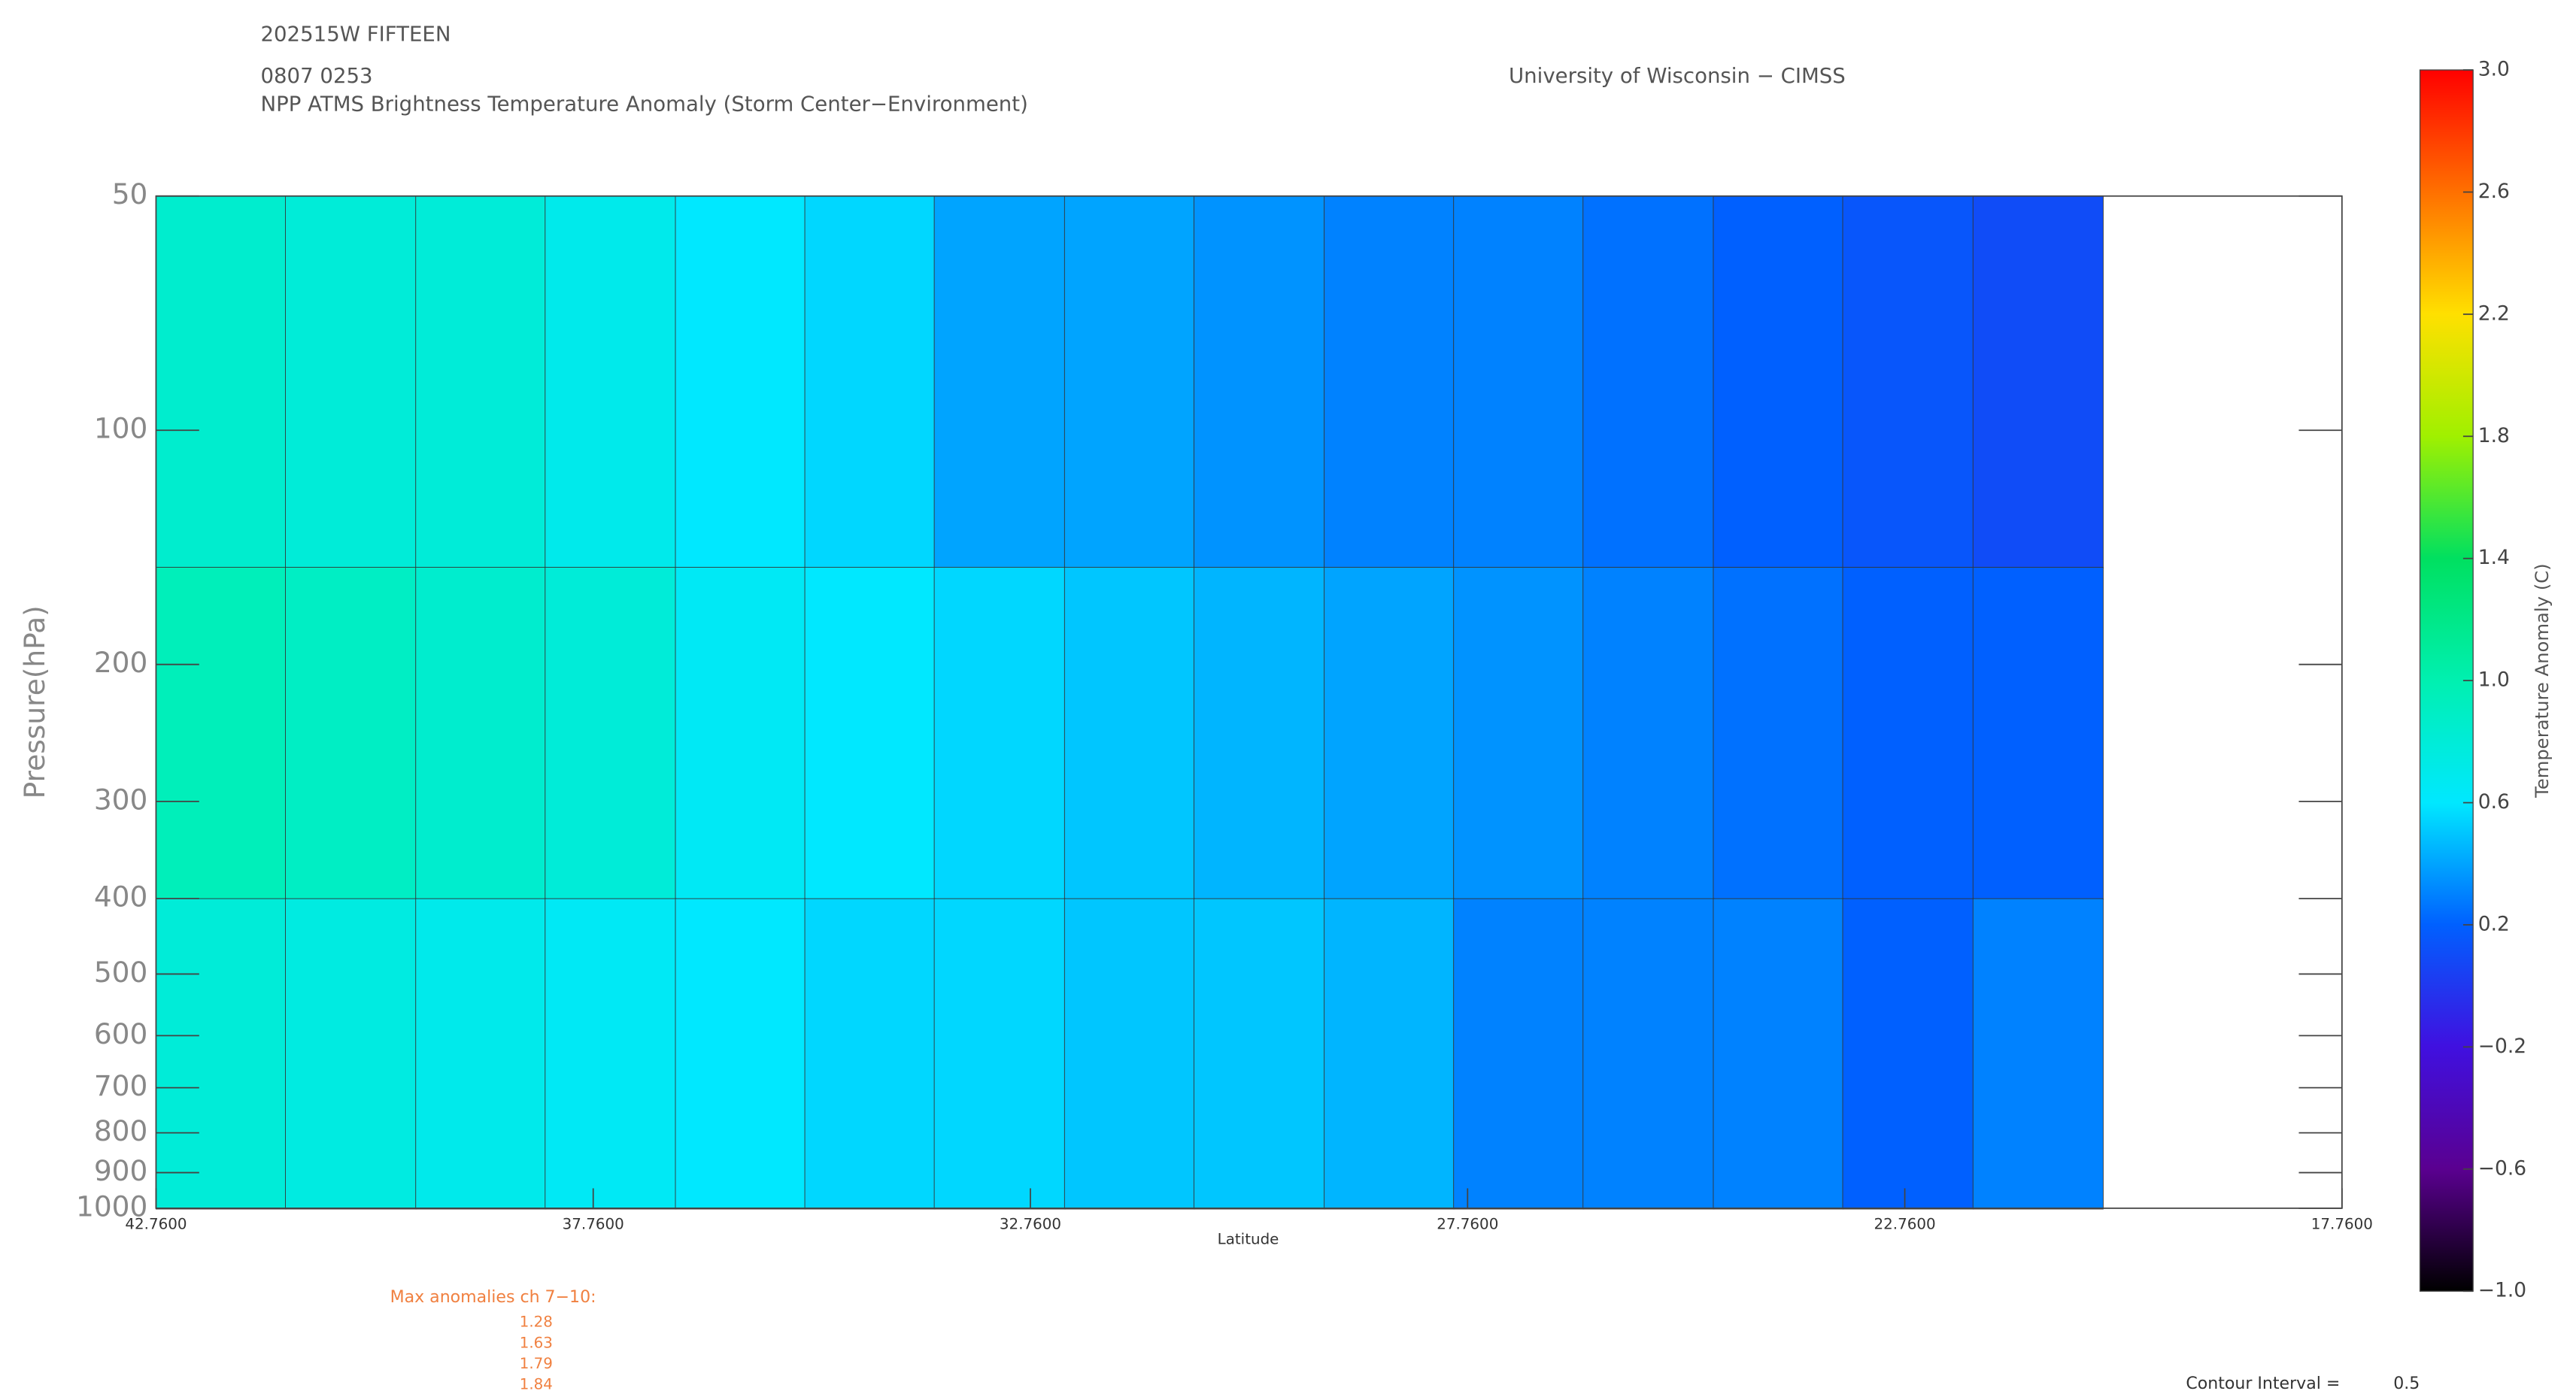 Image resolution: width=2576 pixels, height=1391 pixels. I want to click on colorbar-tick-label: −1.0, so click(2502, 1290).